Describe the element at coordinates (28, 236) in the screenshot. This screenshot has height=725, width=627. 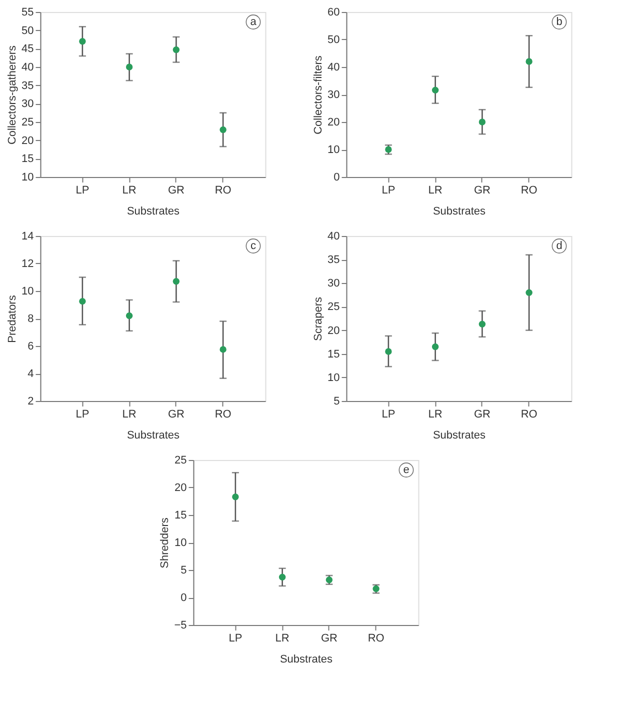
I see `y-tick-label: 14` at that location.